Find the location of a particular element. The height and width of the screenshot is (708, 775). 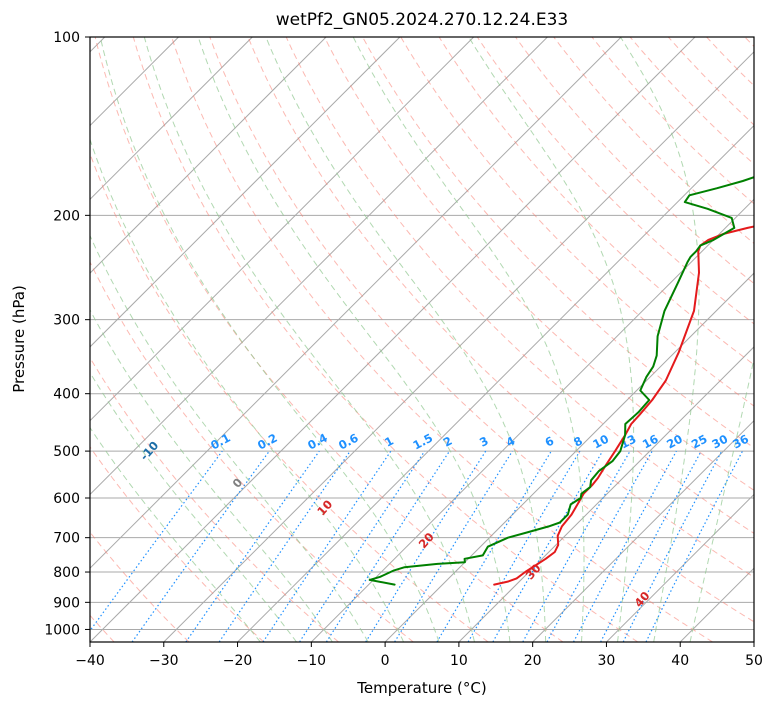

x-tick-label: 30 is located at coordinates (607, 661).